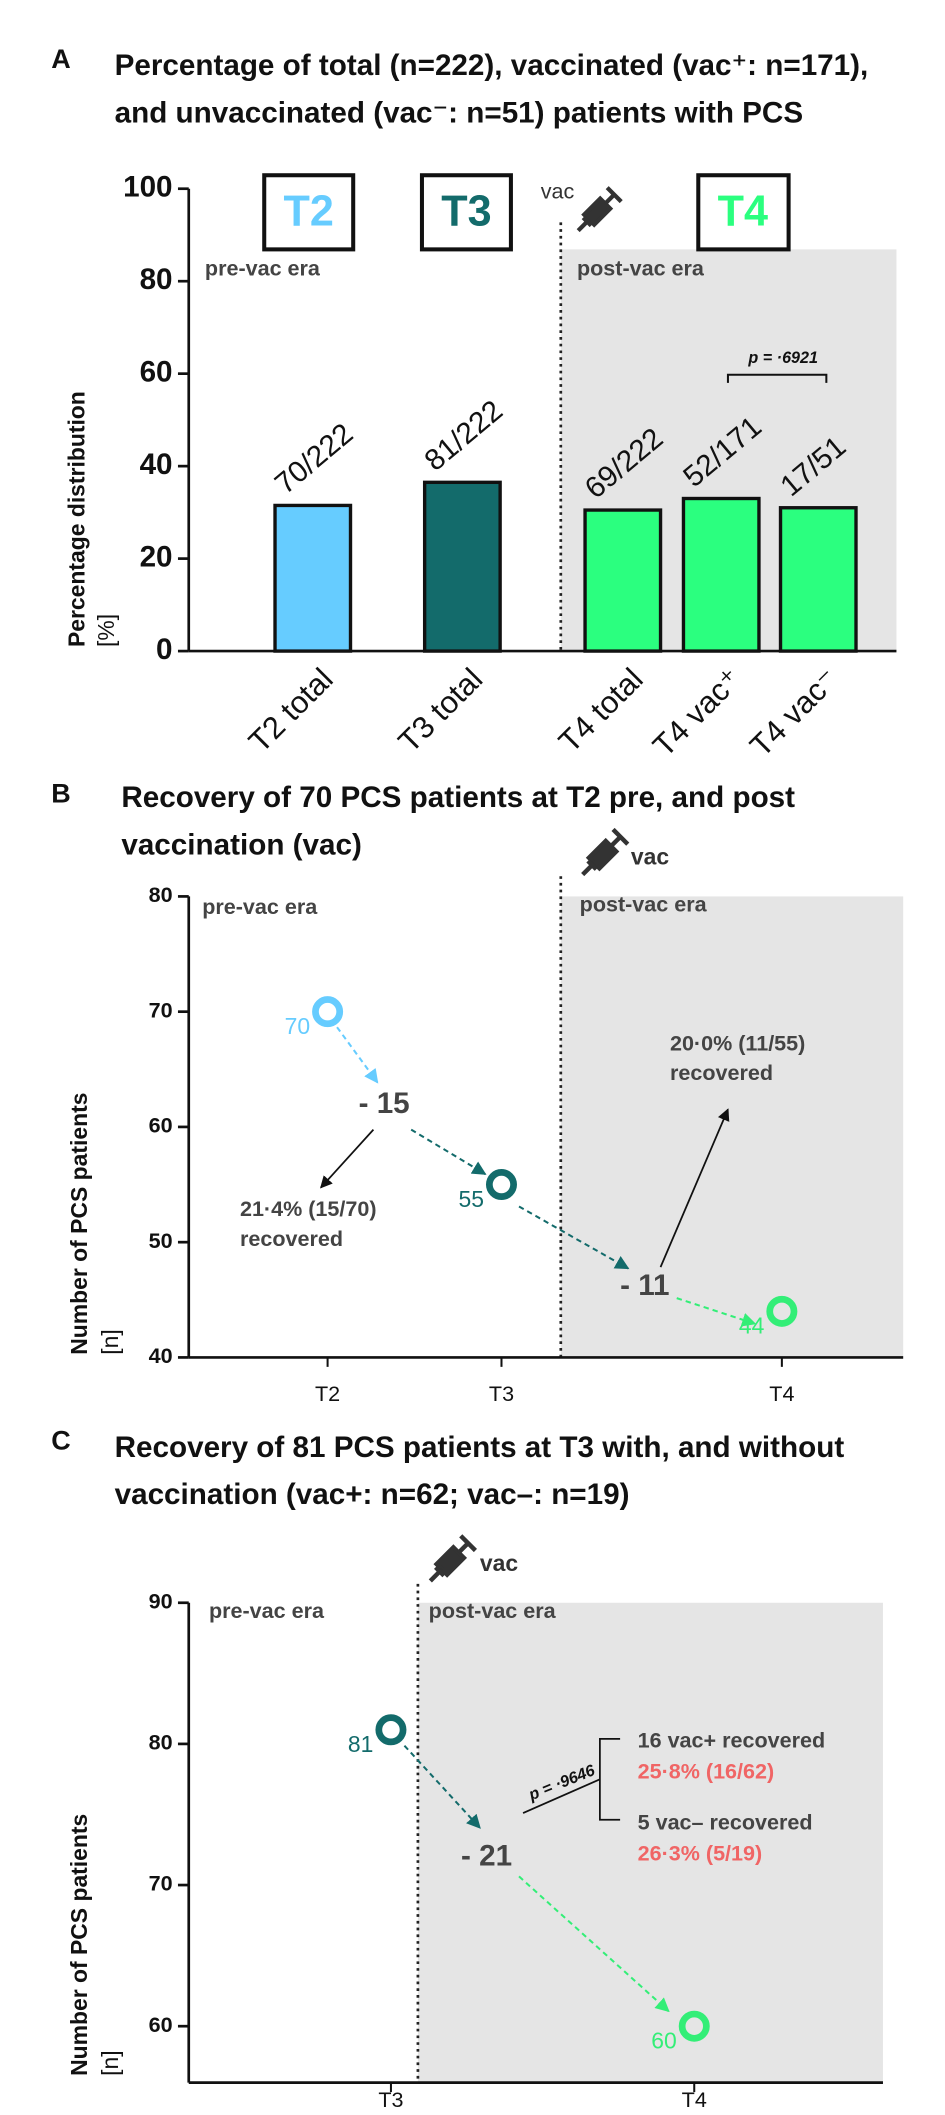  I want to click on time-label: T4, so click(743, 212).